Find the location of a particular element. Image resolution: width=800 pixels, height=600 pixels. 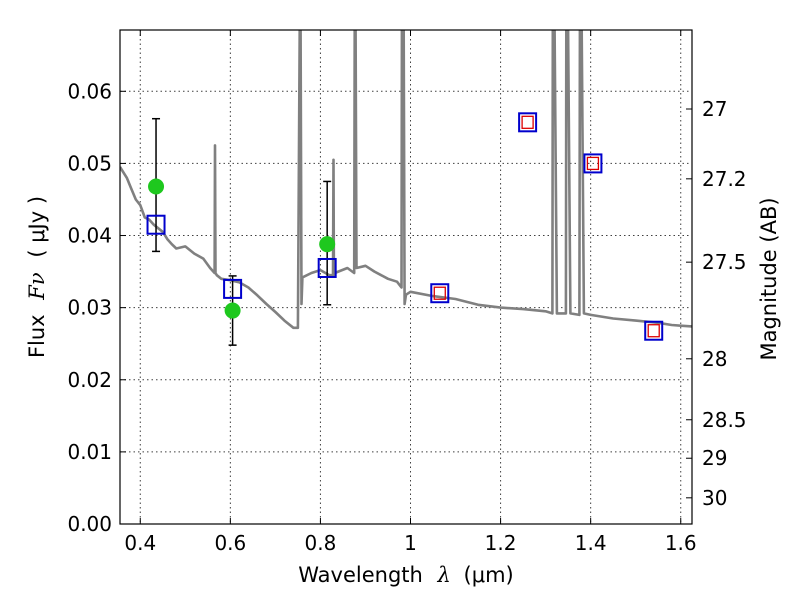

y2-tick-label: 28.5 is located at coordinates (724, 420).